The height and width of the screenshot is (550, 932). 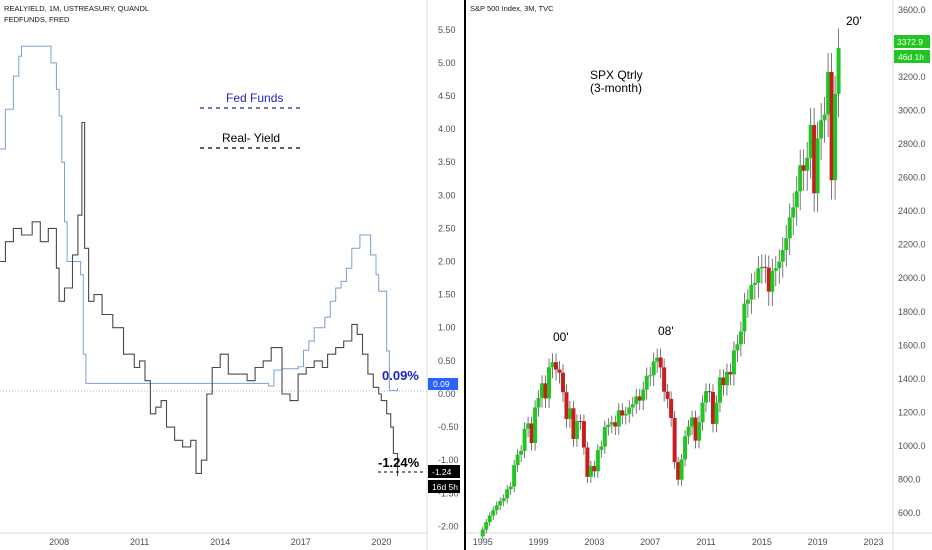 What do you see at coordinates (447, 328) in the screenshot?
I see `left-y-tick-label: 1.00` at bounding box center [447, 328].